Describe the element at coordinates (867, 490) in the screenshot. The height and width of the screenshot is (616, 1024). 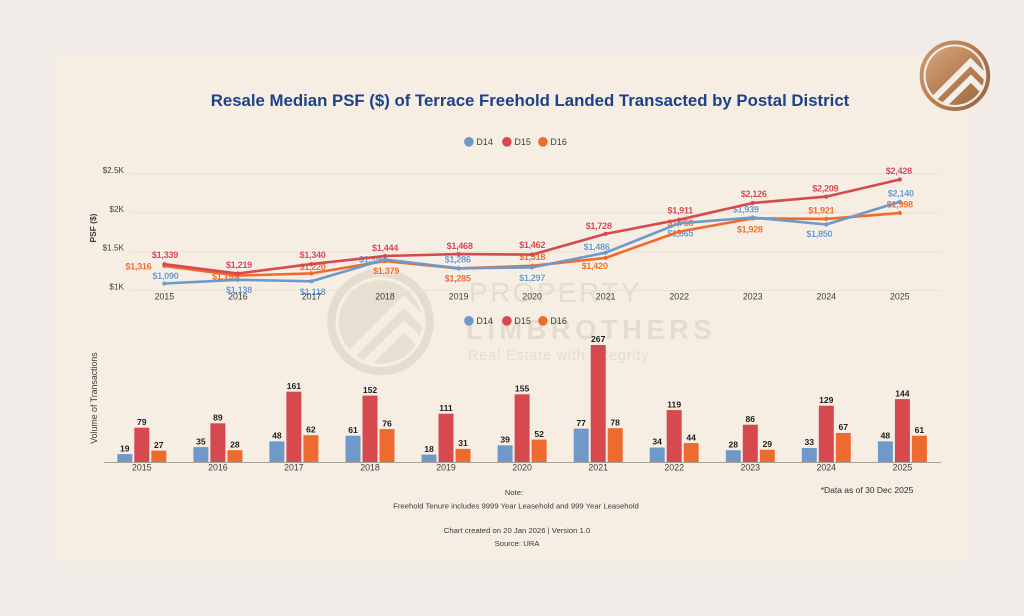
I see `svg-text: *Data as of 30 Dec 2025` at that location.